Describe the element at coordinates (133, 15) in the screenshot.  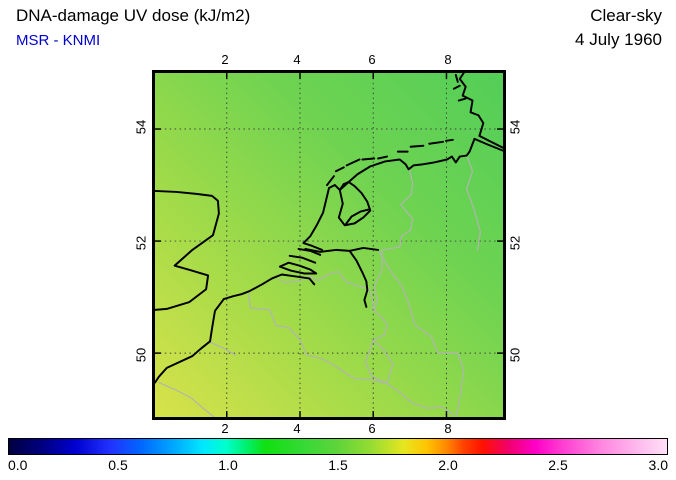
I see `page-title: DNA-damage UV dose (kJ/m2)` at that location.